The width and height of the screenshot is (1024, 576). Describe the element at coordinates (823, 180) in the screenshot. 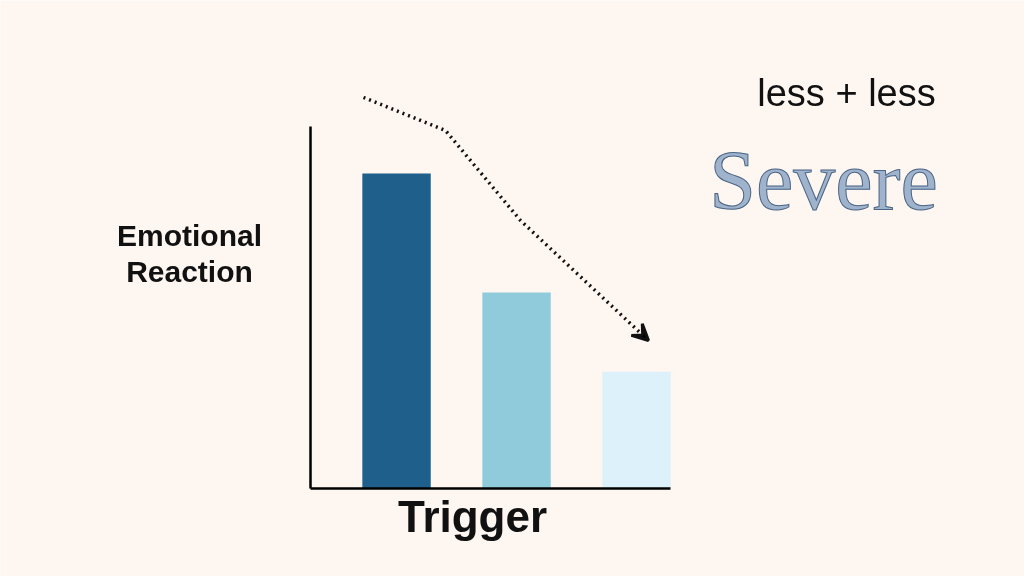

I see `text: Severe` at that location.